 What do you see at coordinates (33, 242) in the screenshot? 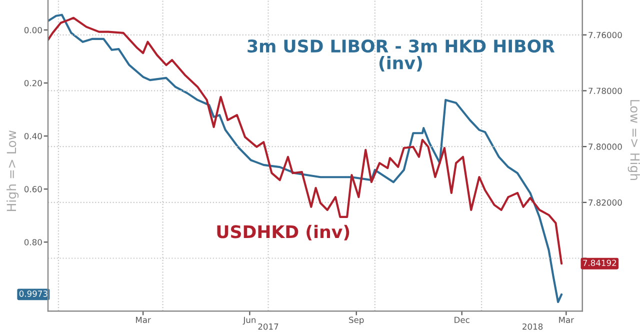
I see `y-tick-label: 0.80` at bounding box center [33, 242].